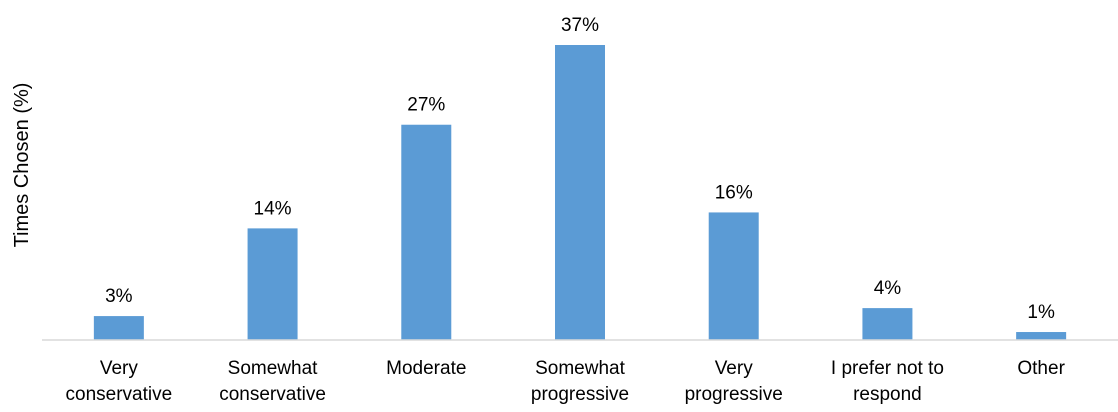  I want to click on x-tick-label-6: Other, so click(1041, 368).